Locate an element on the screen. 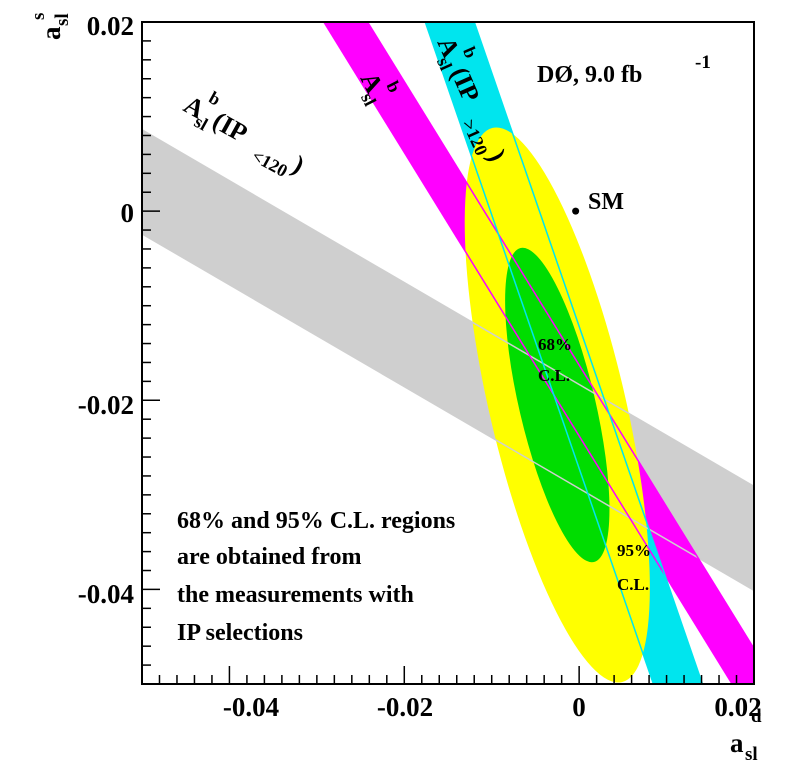  cl68-label-line1: 68% is located at coordinates (555, 344).